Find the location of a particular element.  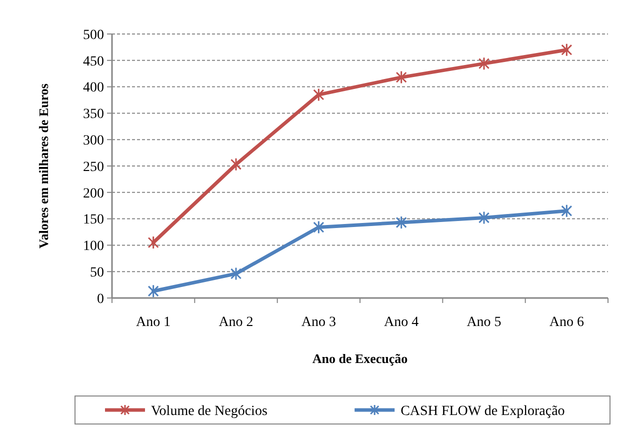

x-axis-title: Ano de Execução is located at coordinates (360, 358).